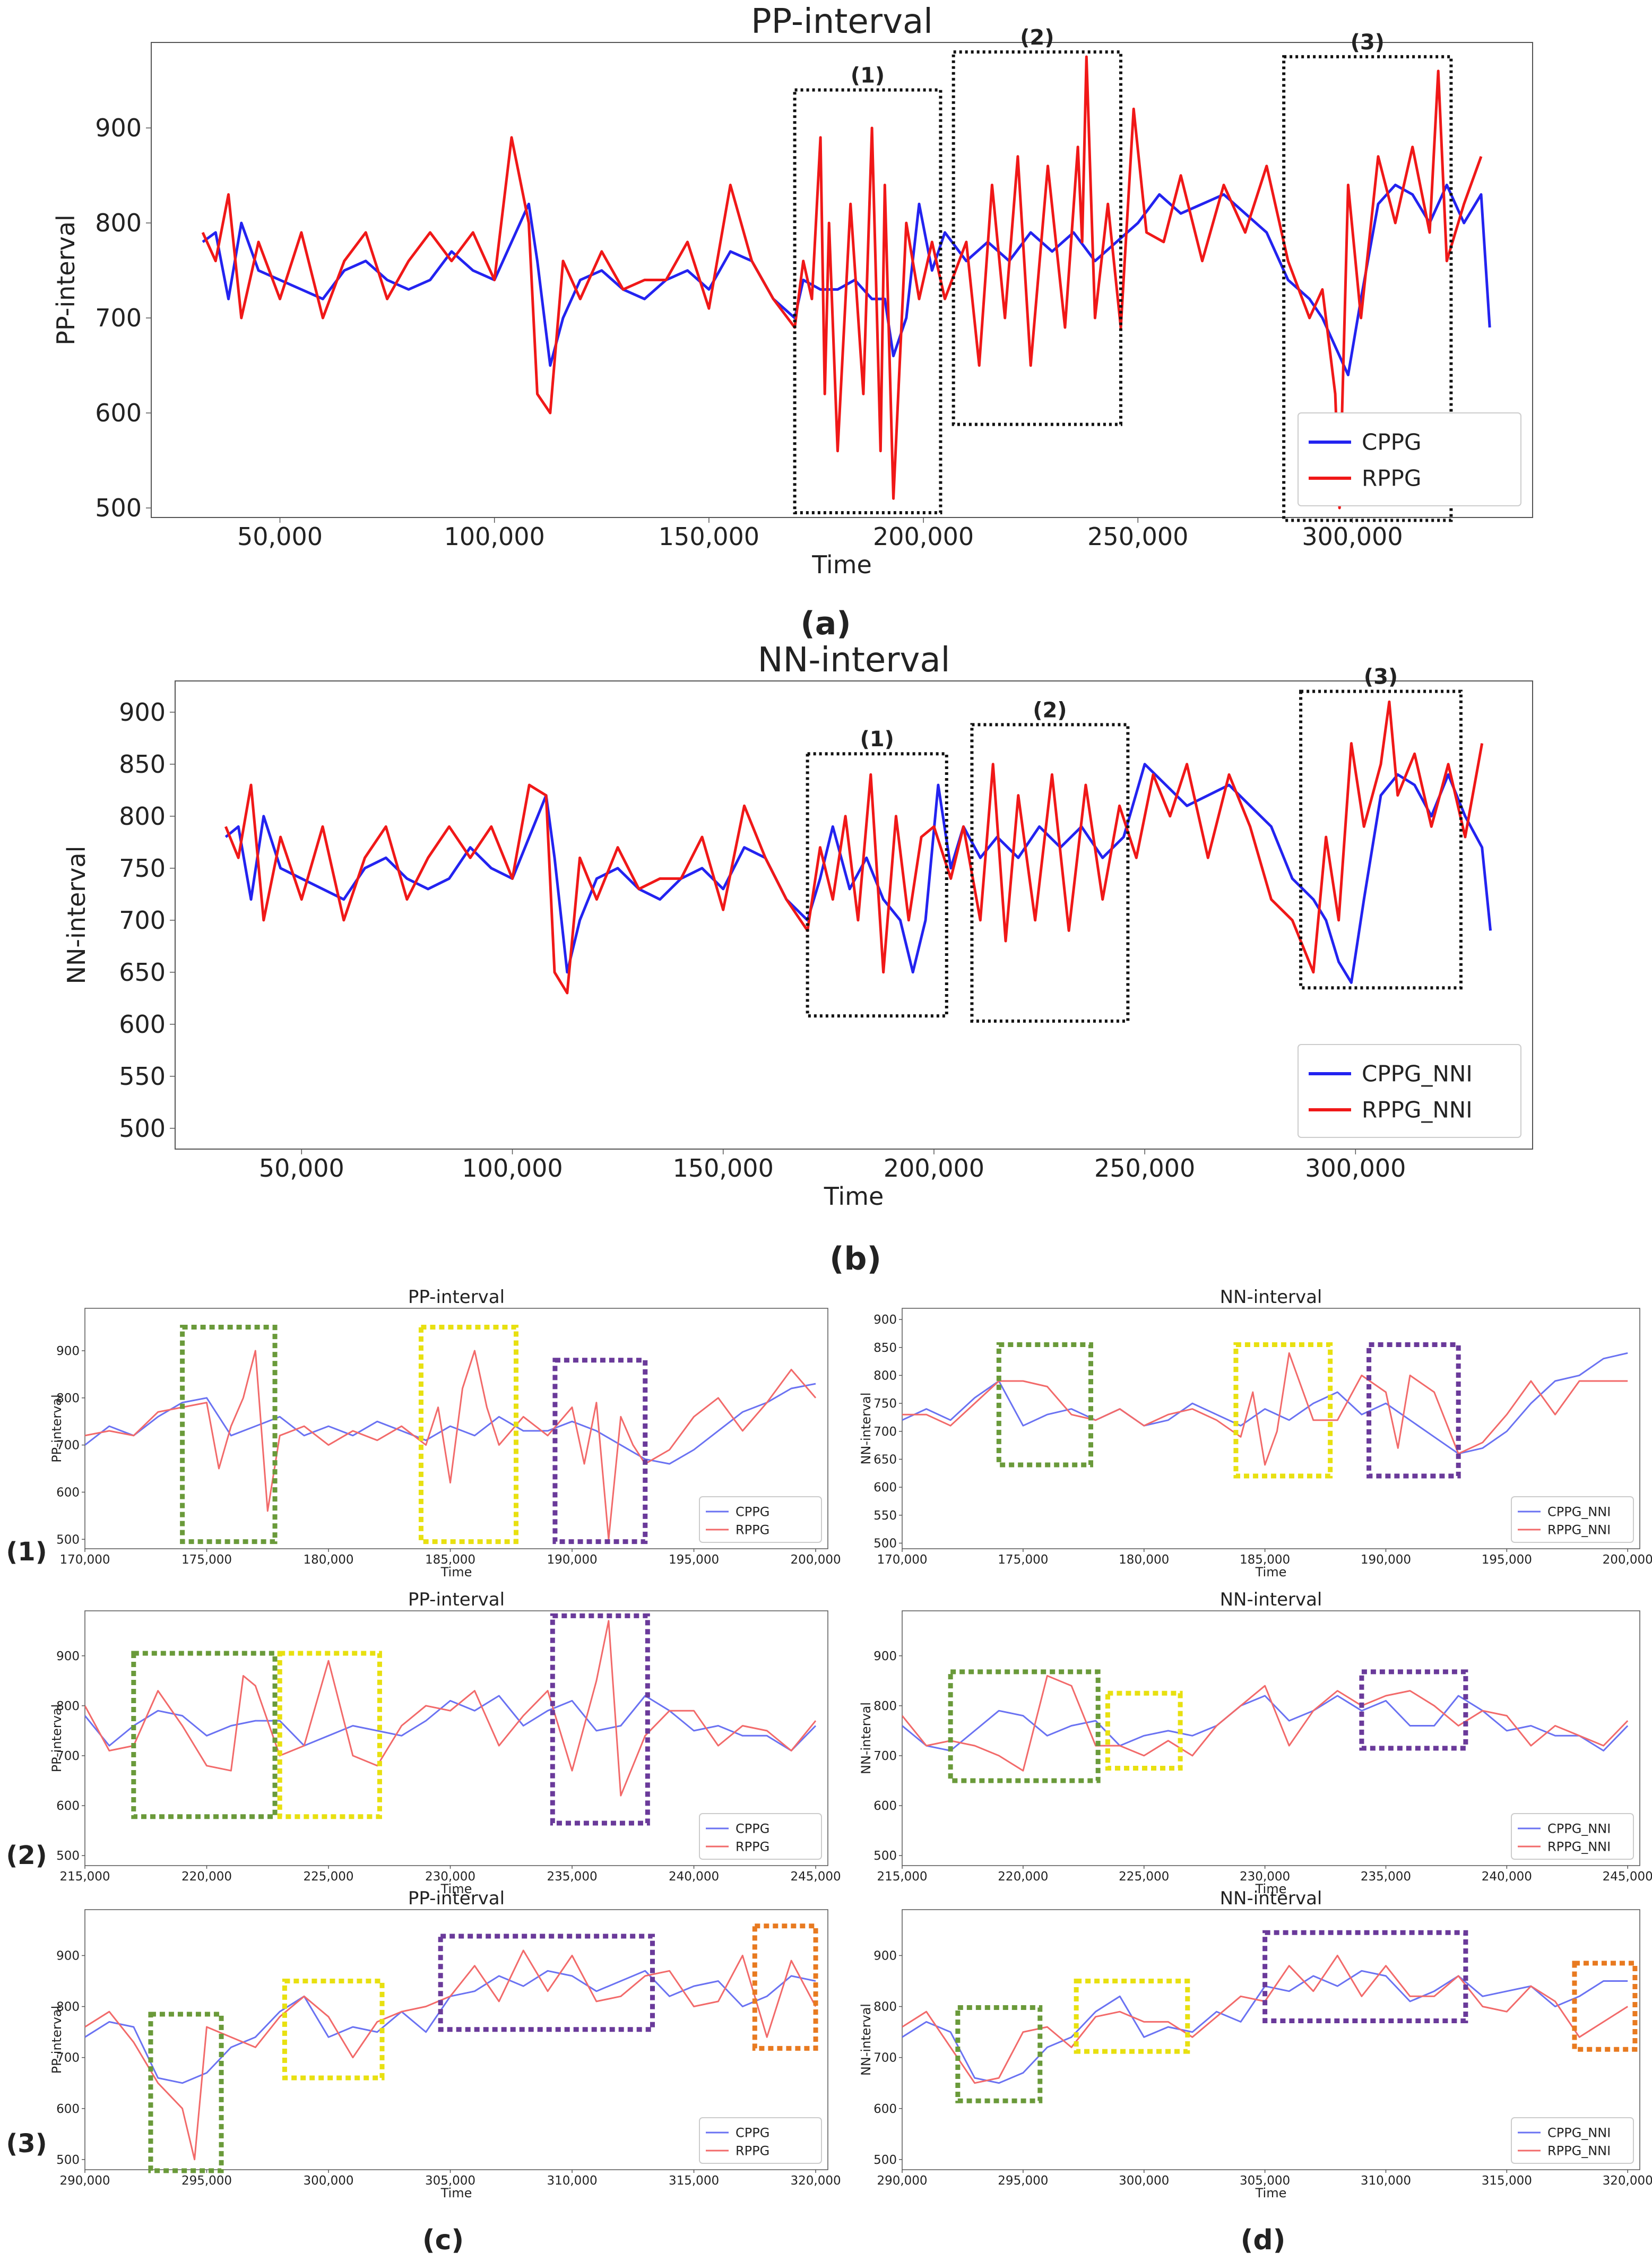  I want to click on series-line-rppg-nni, so click(1265, 1409).